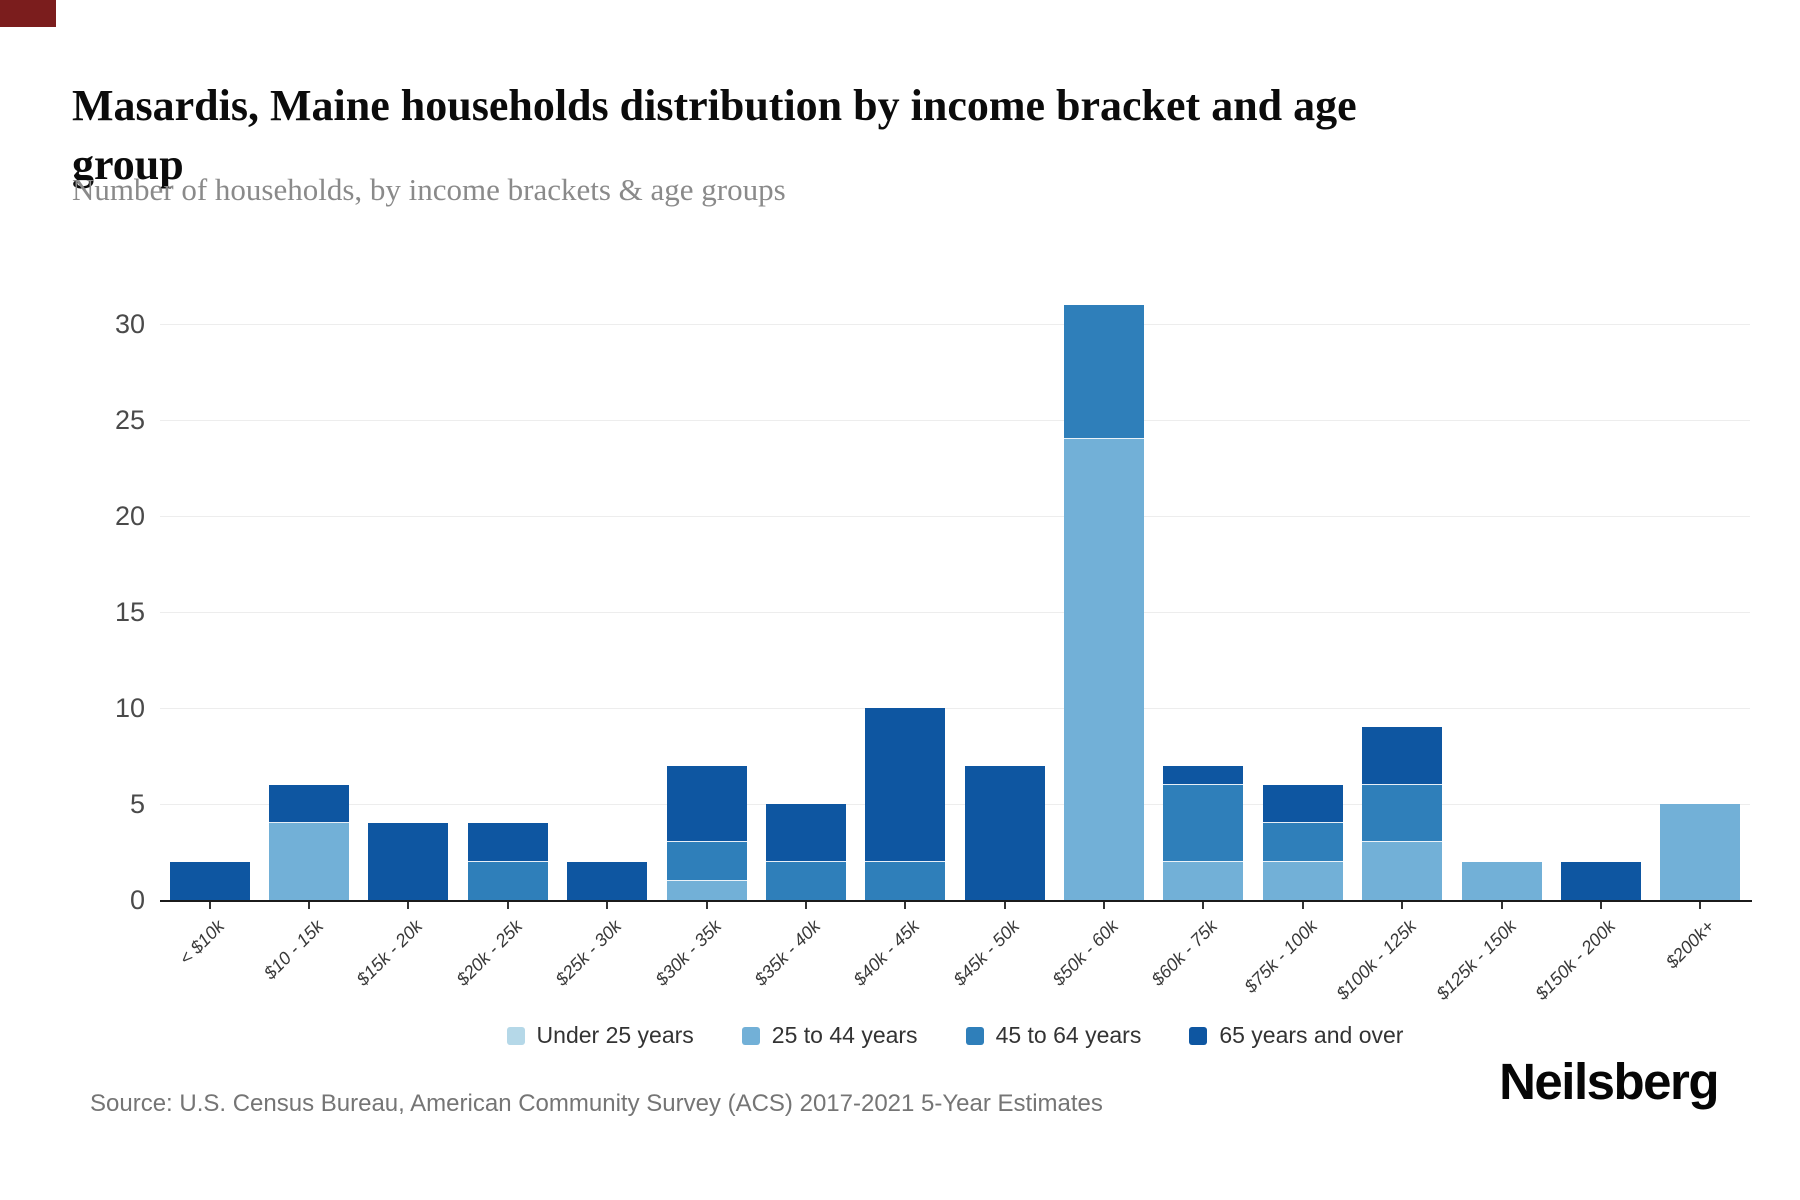  I want to click on legend-item: 25 to 44 years, so click(829, 1035).